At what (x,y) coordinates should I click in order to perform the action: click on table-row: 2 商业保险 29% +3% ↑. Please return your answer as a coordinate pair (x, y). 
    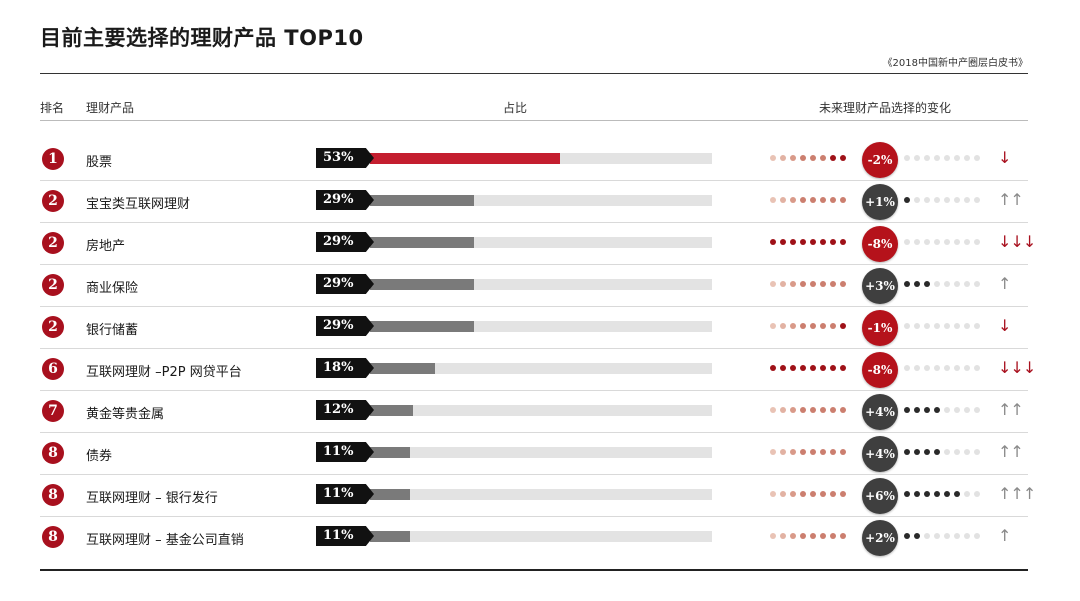
    Looking at the image, I should click on (540, 286).